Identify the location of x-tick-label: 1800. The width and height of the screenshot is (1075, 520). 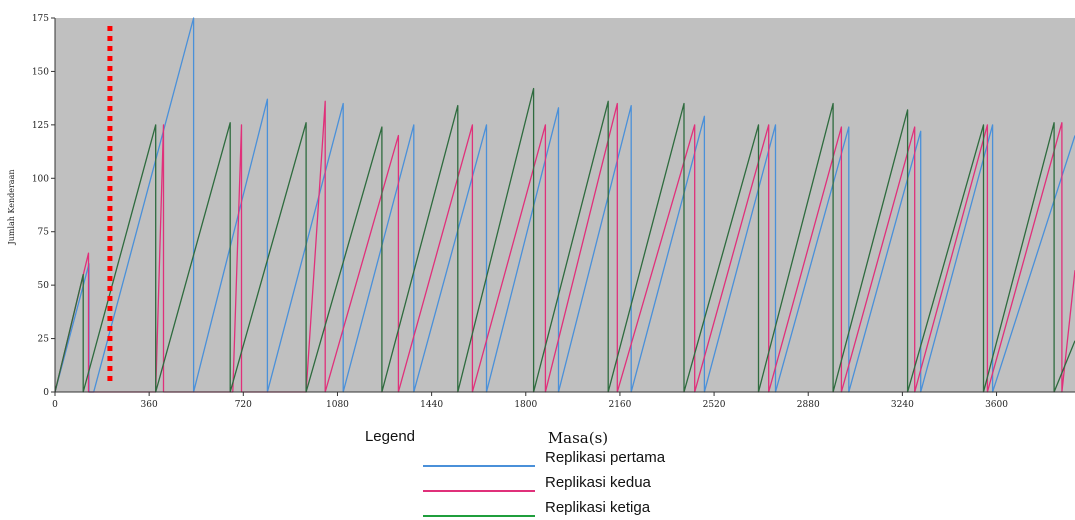
(525, 405).